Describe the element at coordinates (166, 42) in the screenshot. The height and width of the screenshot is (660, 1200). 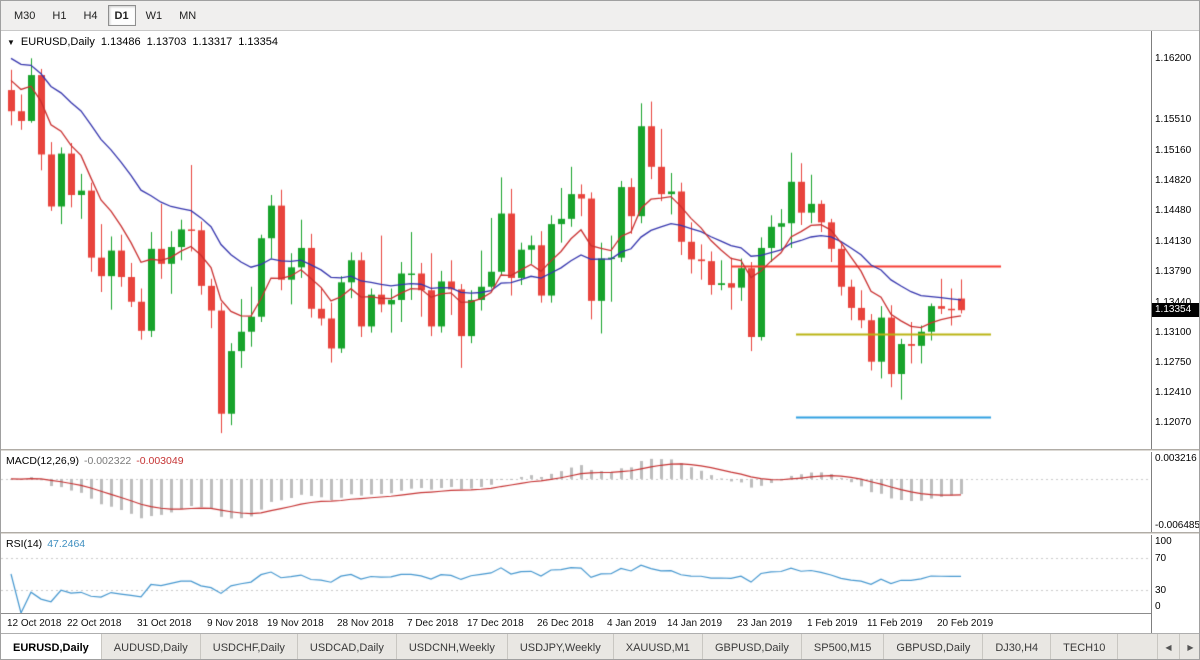
I see `ohlc-high-value: 1.13703` at that location.